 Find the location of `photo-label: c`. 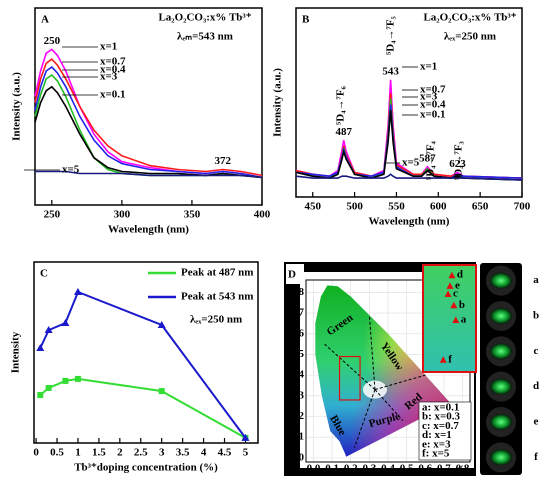

photo-label: c is located at coordinates (536, 351).